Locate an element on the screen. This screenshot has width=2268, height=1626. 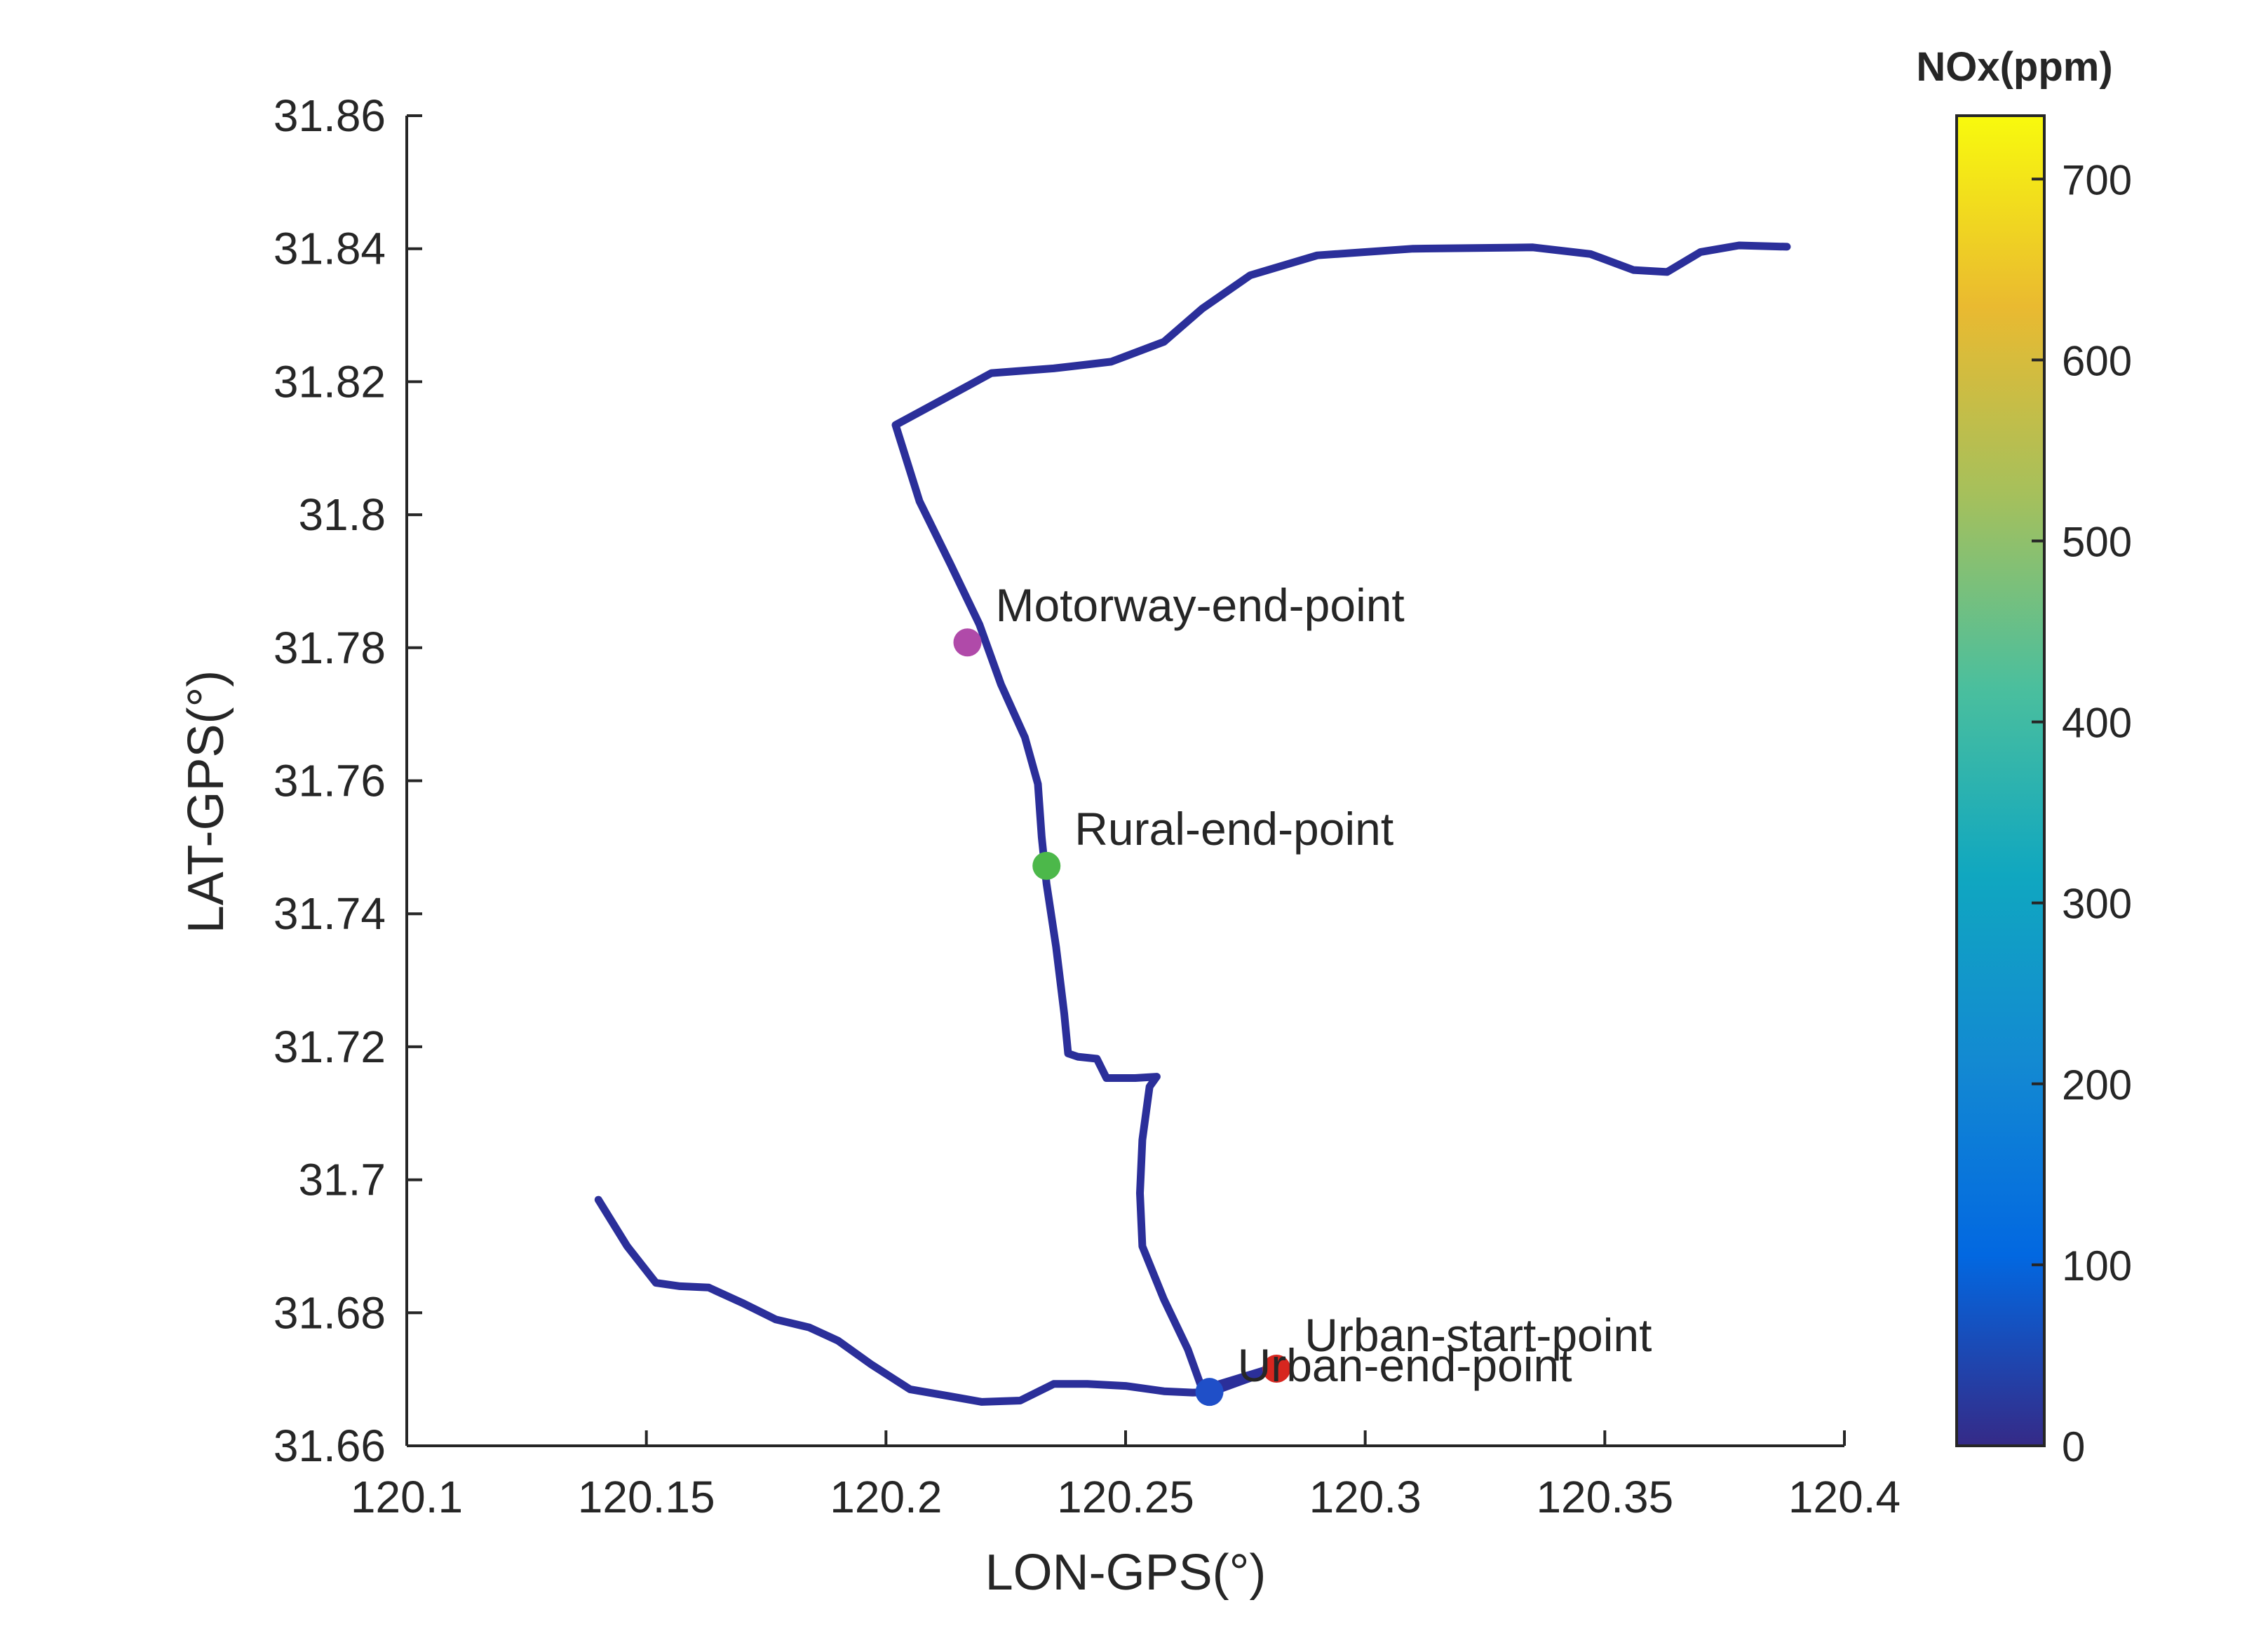
y-tick-label: 31.78 is located at coordinates (330, 648).